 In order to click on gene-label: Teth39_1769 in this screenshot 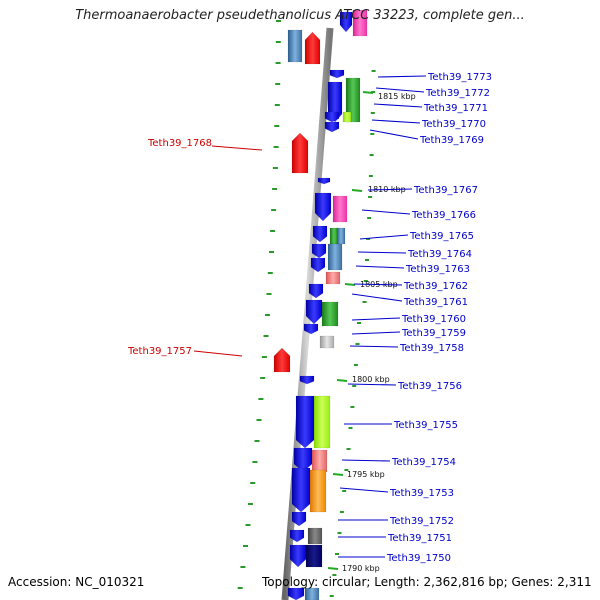, I will do `click(451, 140)`.